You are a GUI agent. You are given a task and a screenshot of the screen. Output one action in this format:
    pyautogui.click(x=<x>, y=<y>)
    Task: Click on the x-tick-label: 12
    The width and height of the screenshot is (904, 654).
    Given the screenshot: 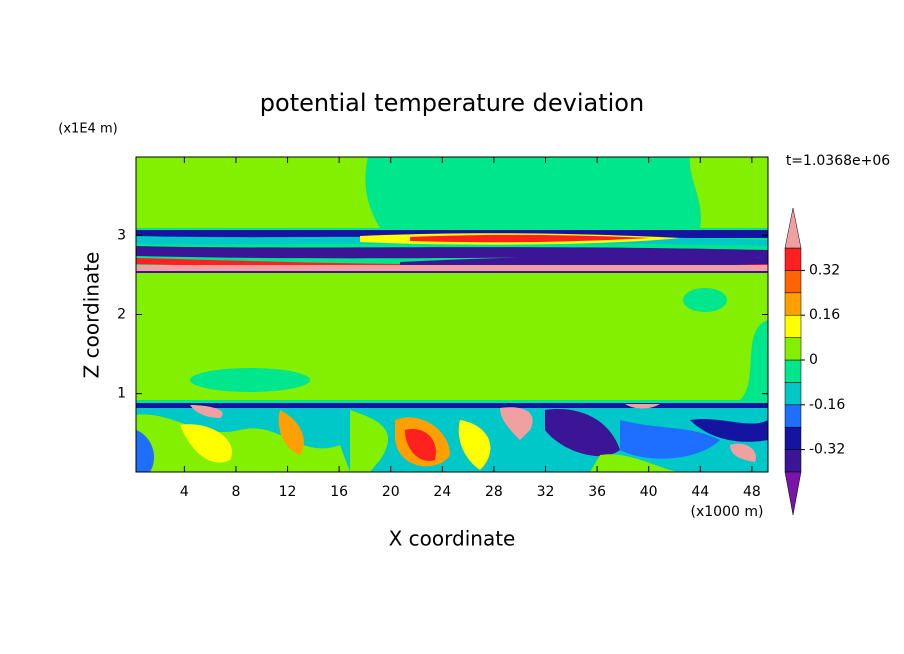 What is the action you would take?
    pyautogui.click(x=288, y=492)
    